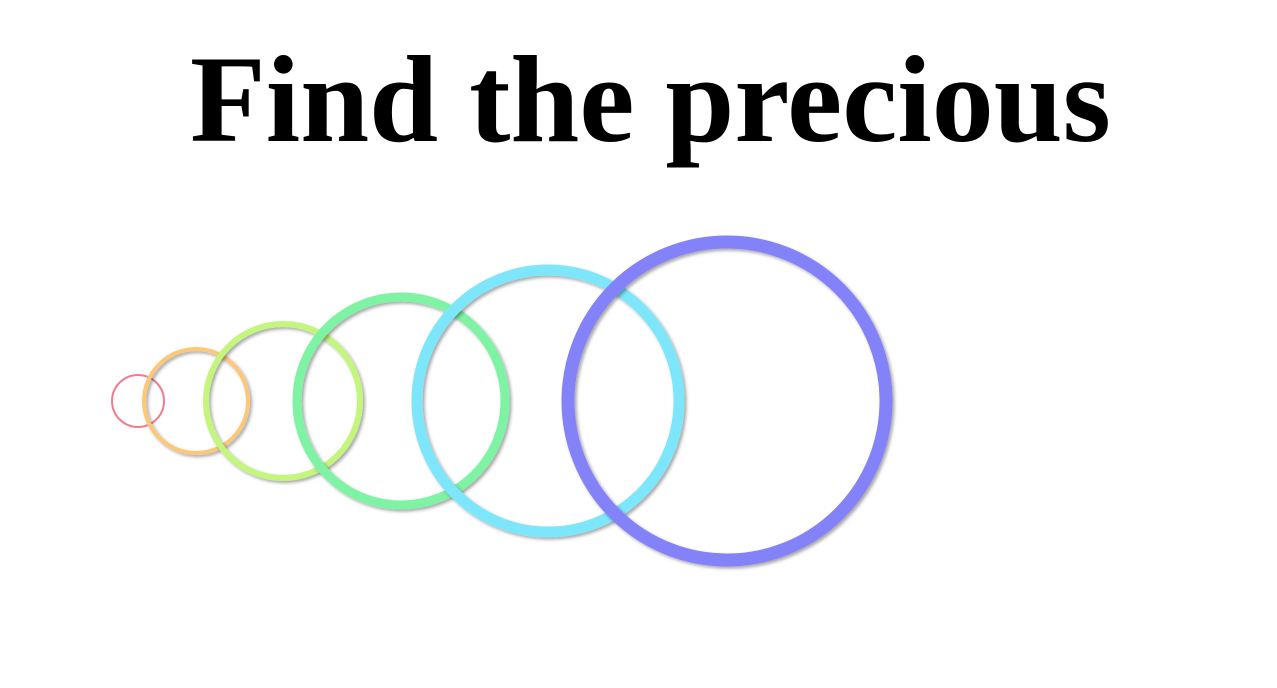  I want to click on ring-green, so click(401, 401).